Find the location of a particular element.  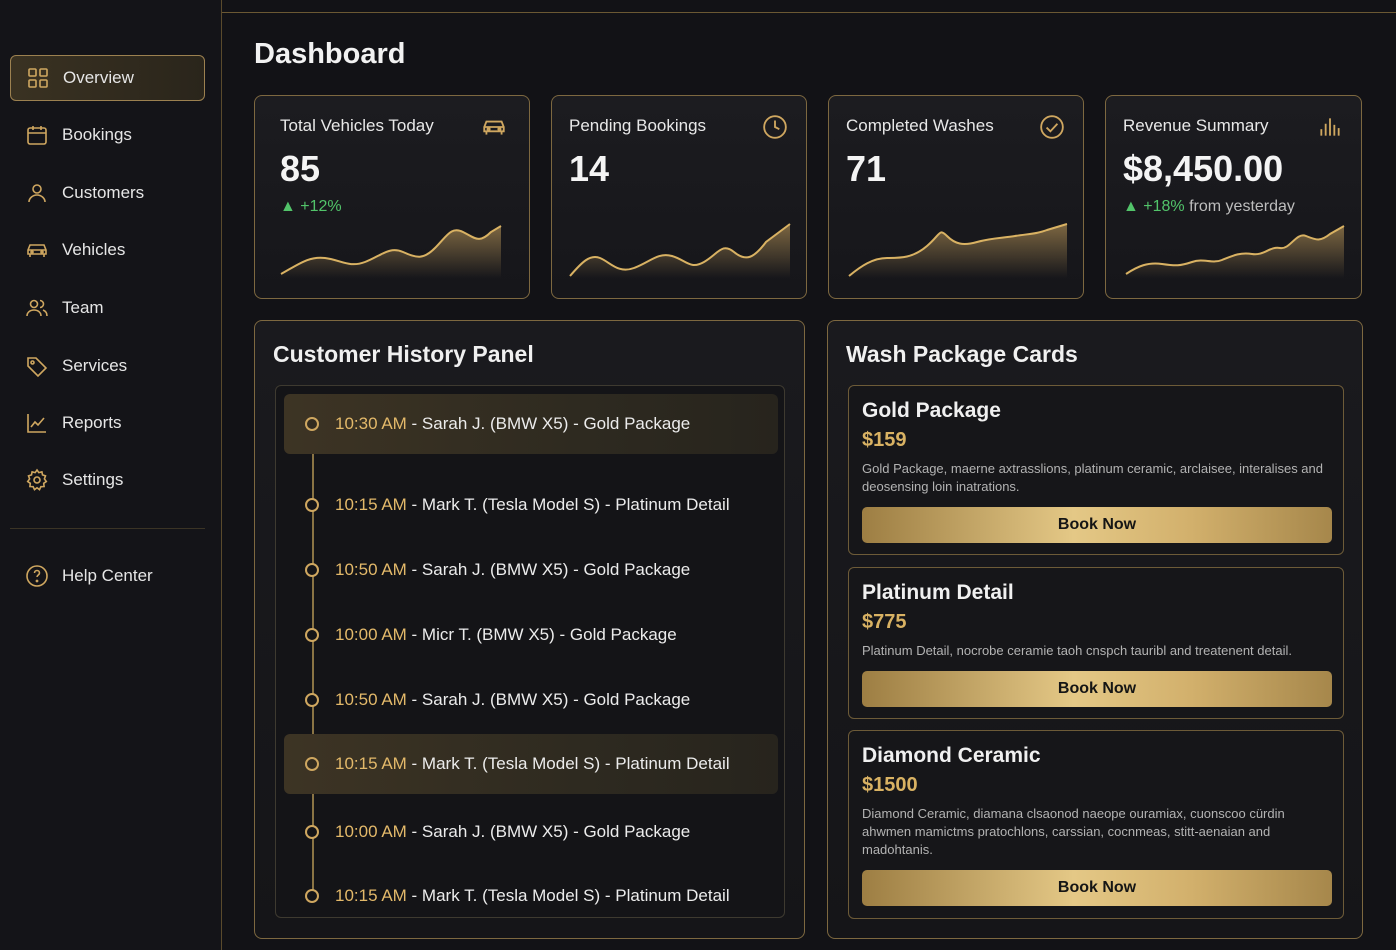

stat-value: $8,450.00 is located at coordinates (1203, 168).